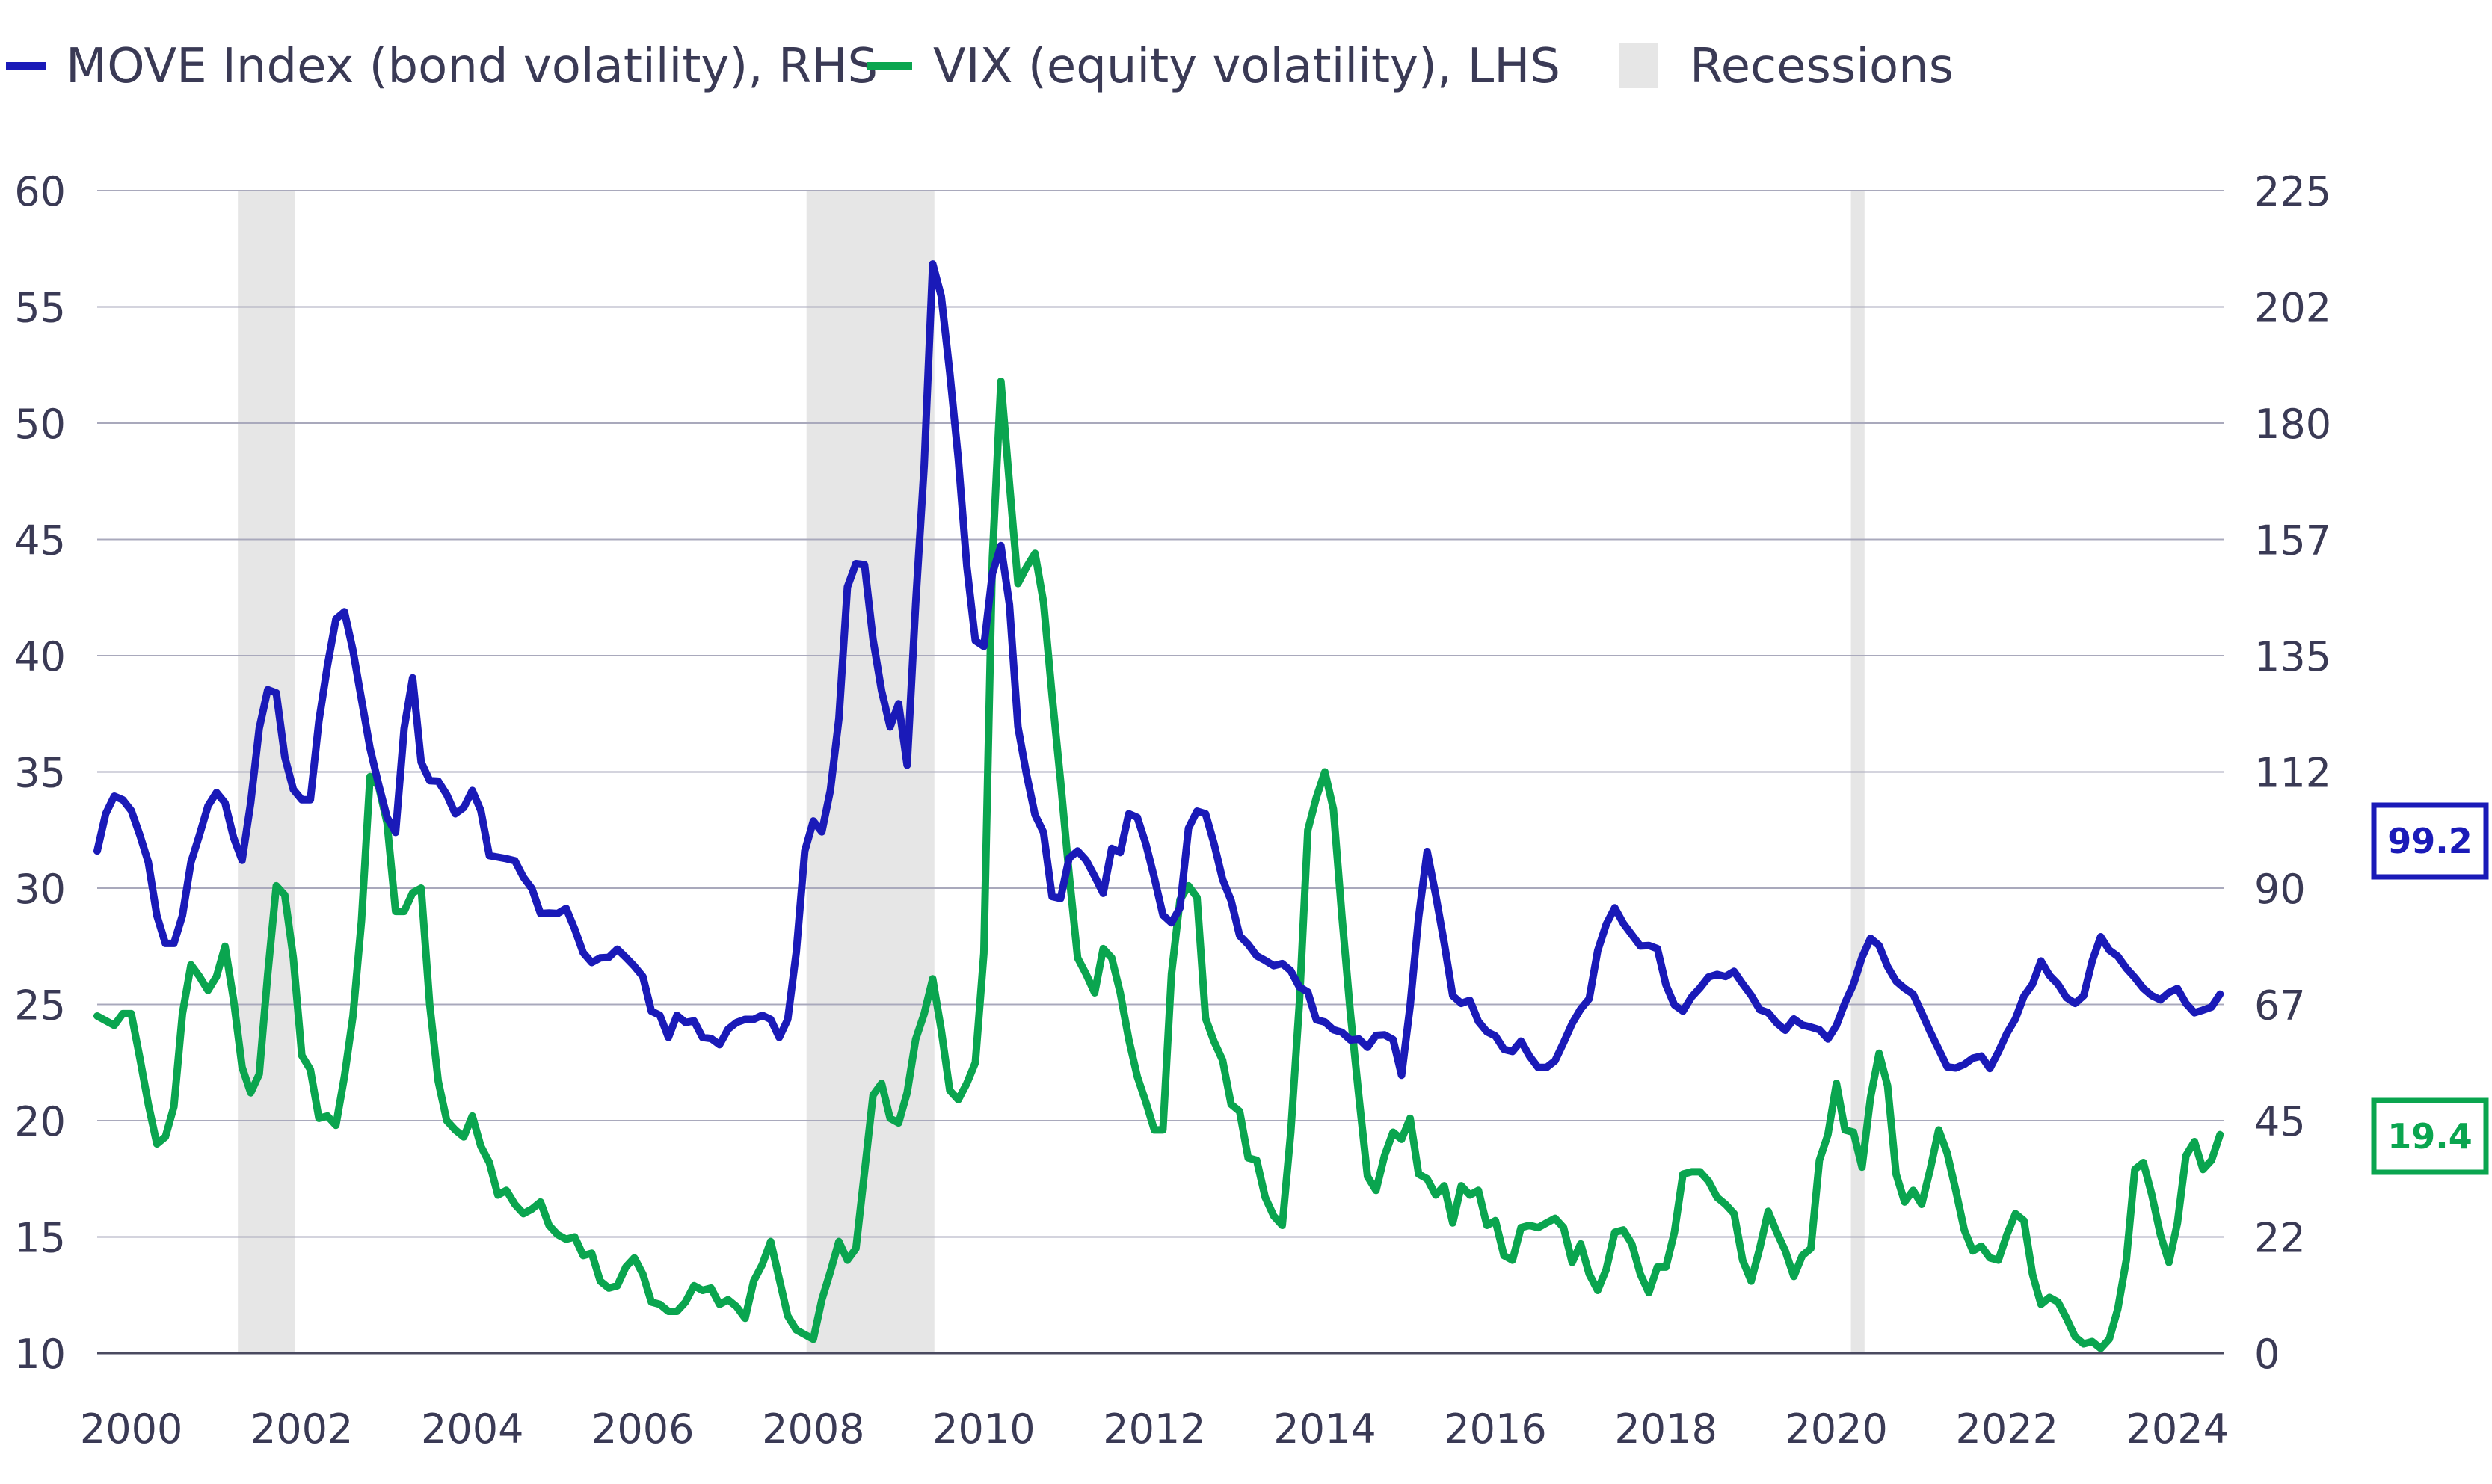 The width and height of the screenshot is (2492, 1484). I want to click on vix-end-label-box, so click(2430, 1136).